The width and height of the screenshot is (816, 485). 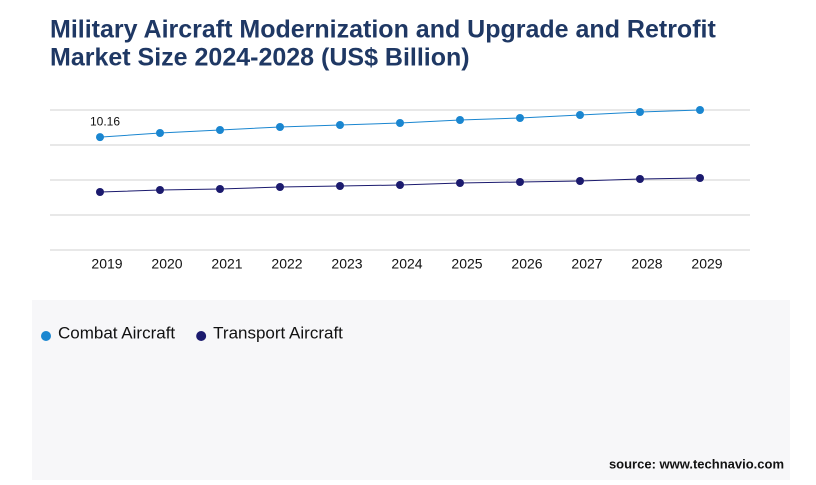 I want to click on x-tick-label: 2020, so click(x=166, y=264).